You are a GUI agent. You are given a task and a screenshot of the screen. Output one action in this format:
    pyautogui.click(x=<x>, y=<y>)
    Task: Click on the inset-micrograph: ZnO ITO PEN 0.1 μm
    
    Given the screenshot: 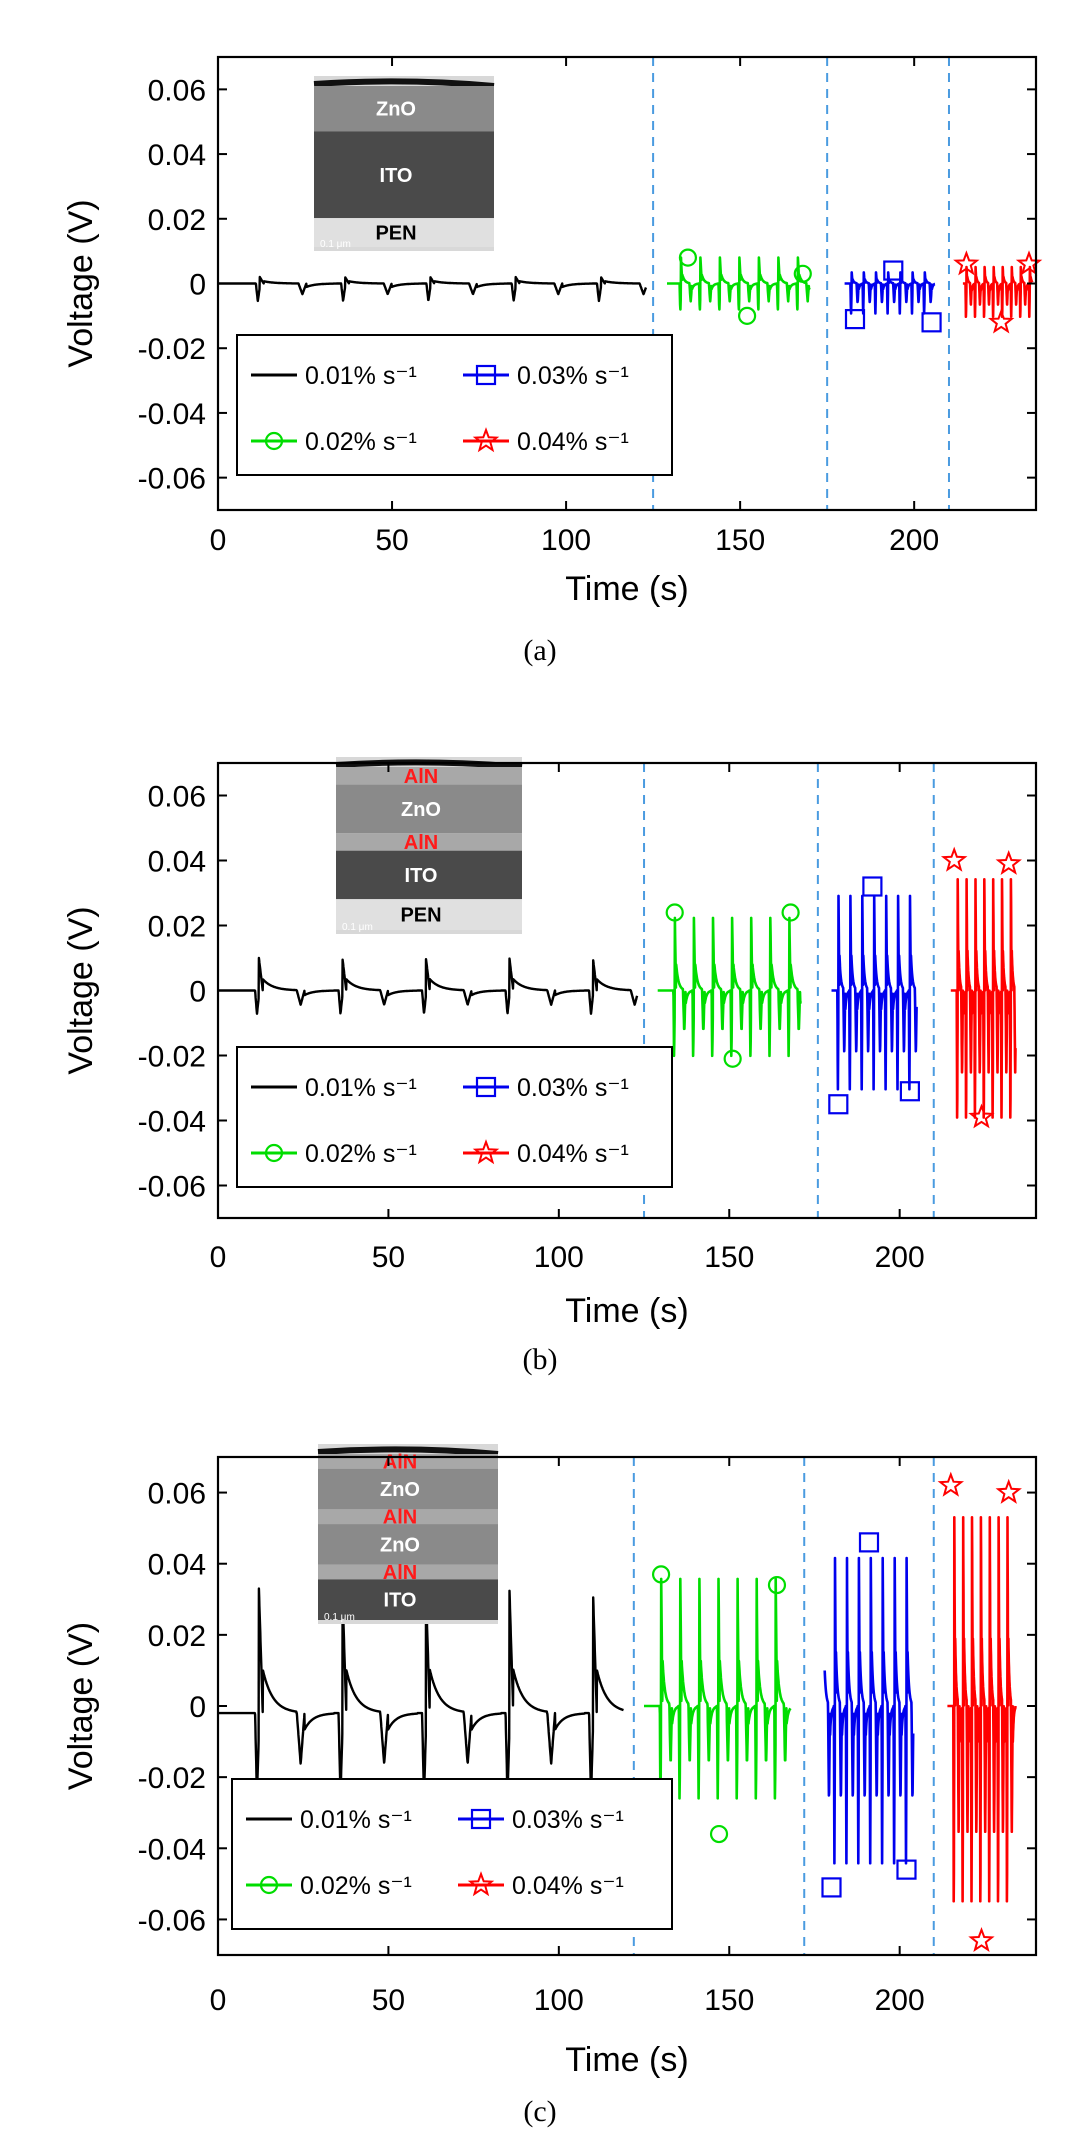 What is the action you would take?
    pyautogui.click(x=404, y=163)
    